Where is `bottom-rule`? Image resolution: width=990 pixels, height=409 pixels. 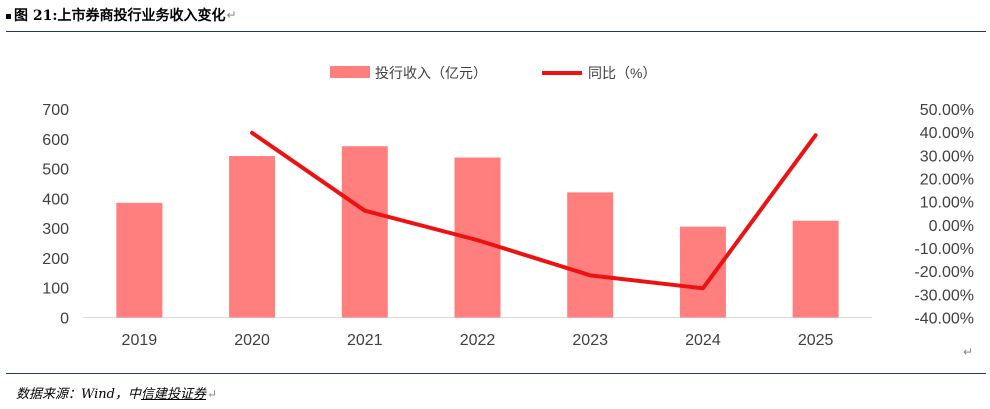
bottom-rule is located at coordinates (496, 373).